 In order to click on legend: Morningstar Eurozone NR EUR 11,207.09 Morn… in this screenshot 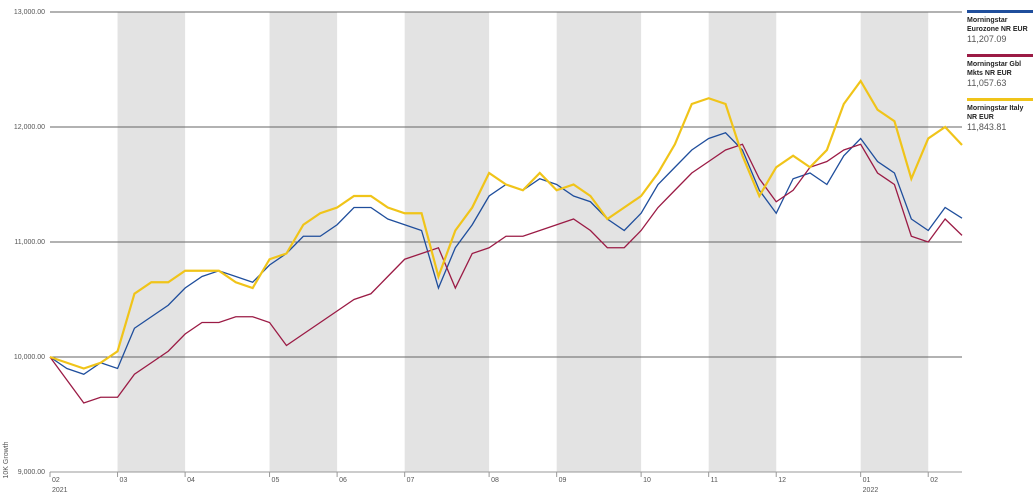, I will do `click(1000, 76)`.